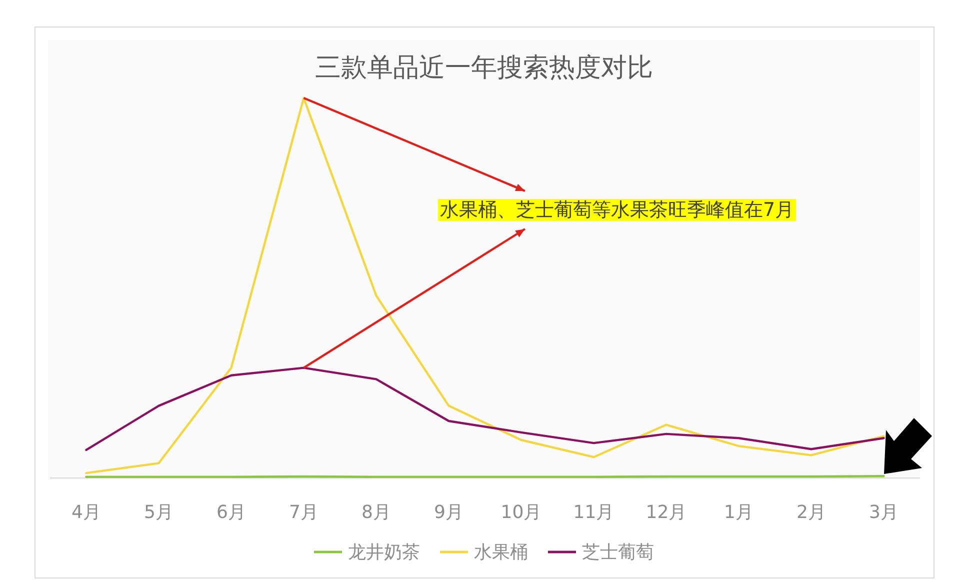 Image resolution: width=969 pixels, height=588 pixels. What do you see at coordinates (484, 68) in the screenshot?
I see `chart-title: 三款单品近一年搜索热度对比` at bounding box center [484, 68].